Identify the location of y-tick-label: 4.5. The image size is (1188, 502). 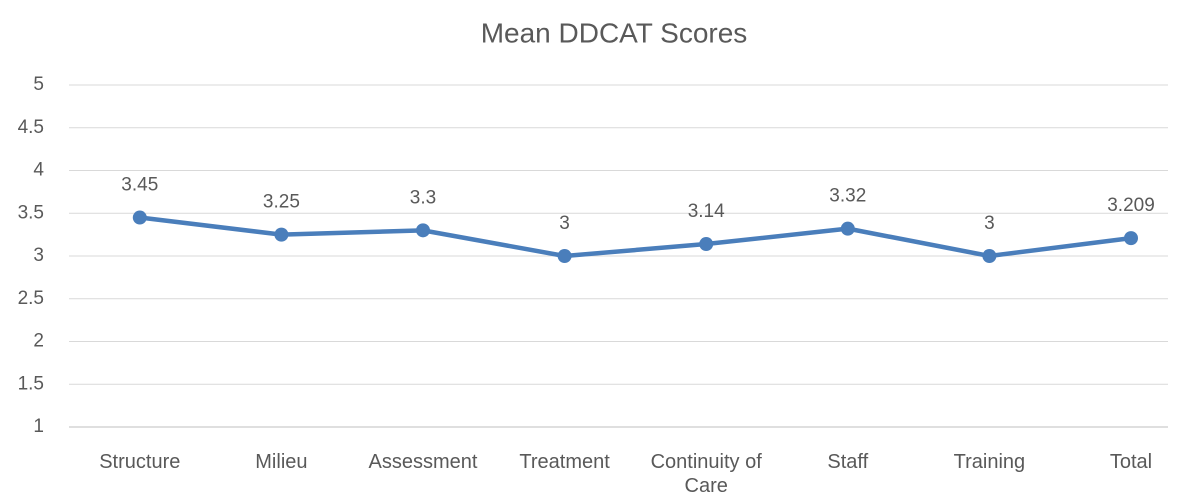
(31, 127).